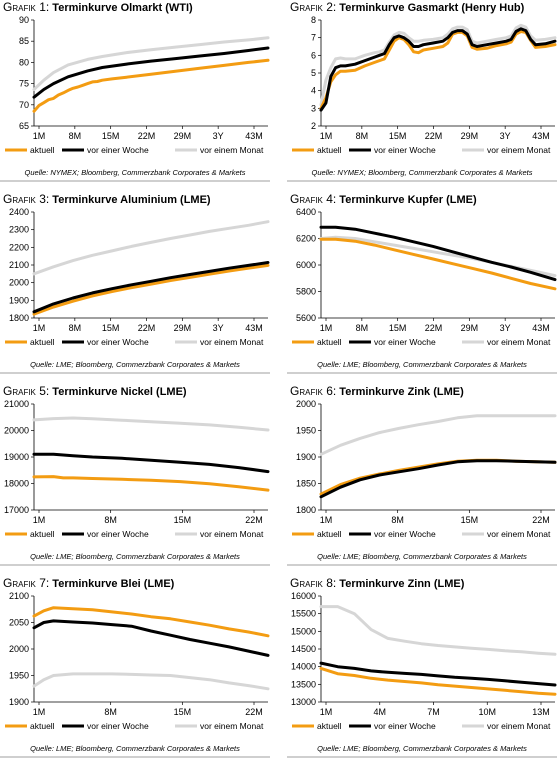  I want to click on chart-title: Grafik 4: Terminkurve Kupfer (LME), so click(383, 199).